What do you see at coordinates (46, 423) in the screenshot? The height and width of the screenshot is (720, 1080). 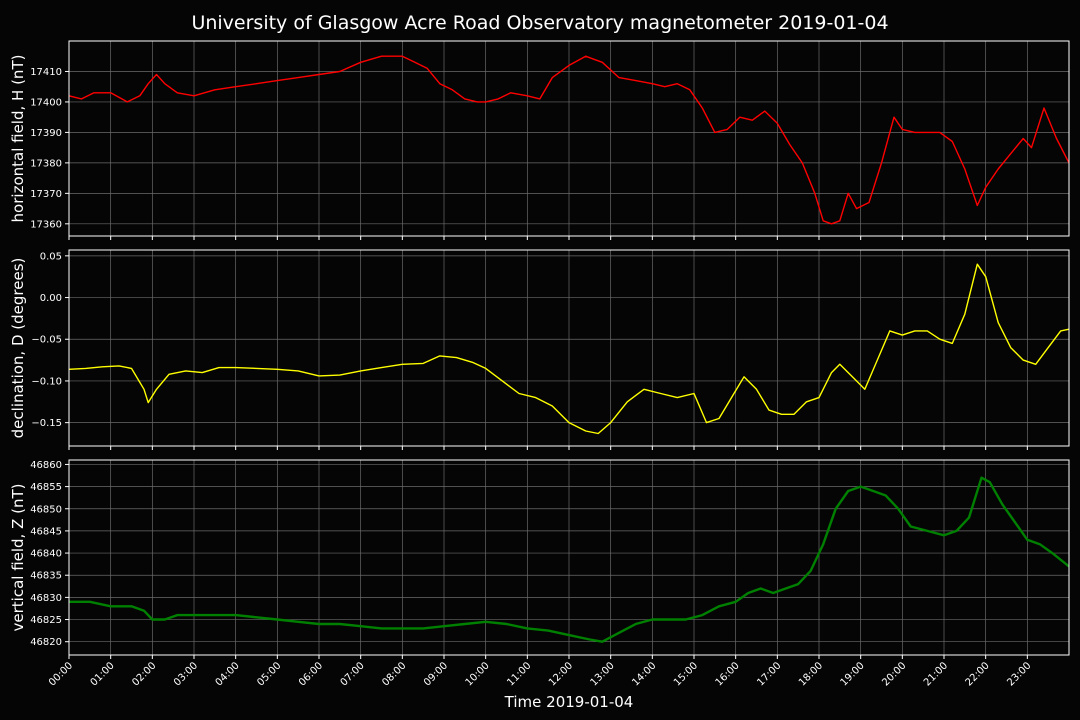 I see `y-tick-label: −0.15` at bounding box center [46, 423].